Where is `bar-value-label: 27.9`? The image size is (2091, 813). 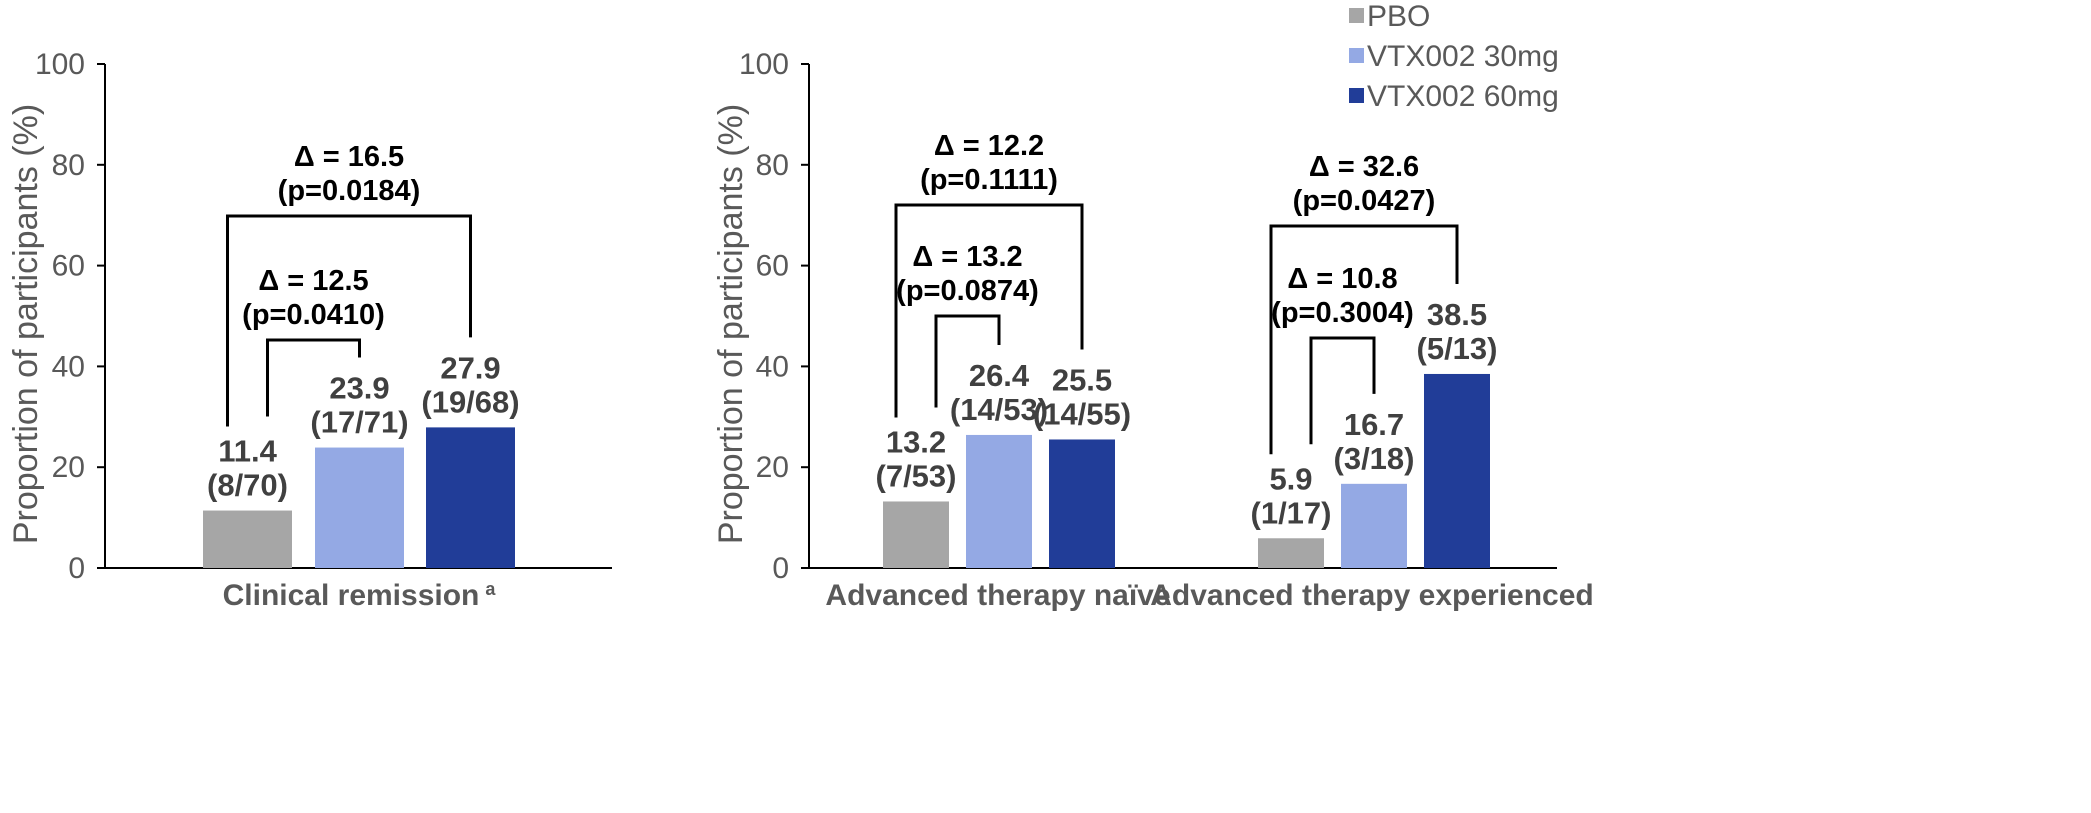 bar-value-label: 27.9 is located at coordinates (470, 367).